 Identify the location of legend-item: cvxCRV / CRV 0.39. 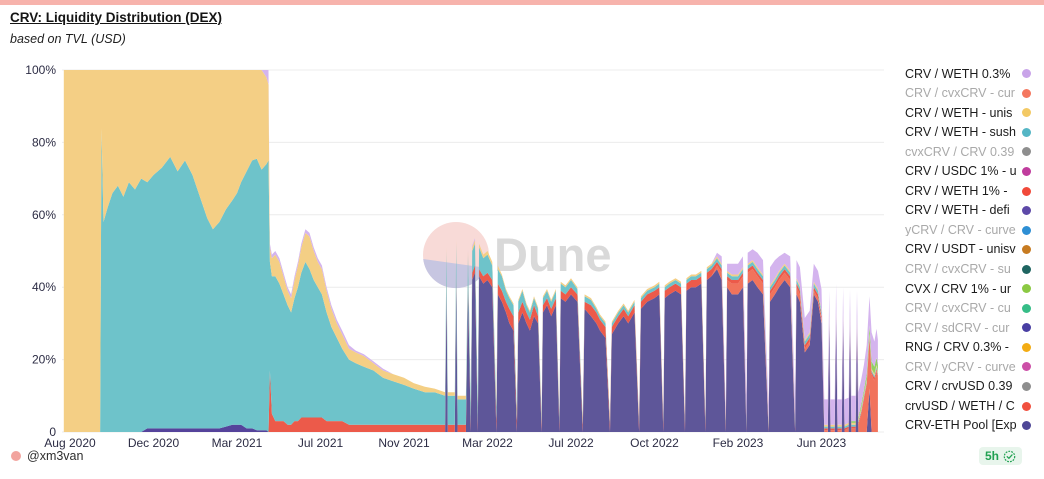
(972, 152).